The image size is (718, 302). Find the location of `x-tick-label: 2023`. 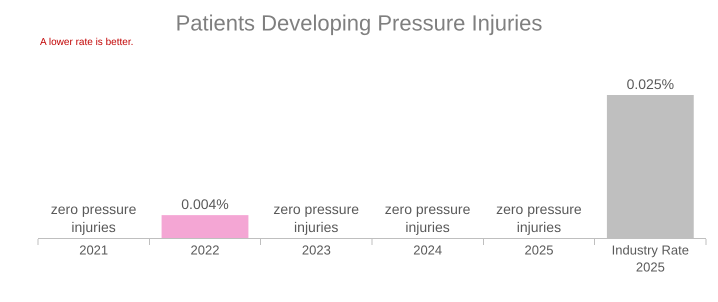

x-tick-label: 2023 is located at coordinates (316, 250).